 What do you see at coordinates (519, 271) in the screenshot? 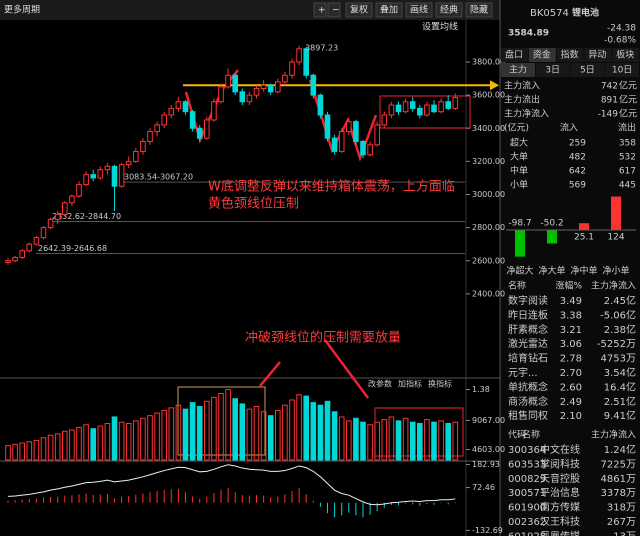
I see `net-label: 净超大` at bounding box center [519, 271].